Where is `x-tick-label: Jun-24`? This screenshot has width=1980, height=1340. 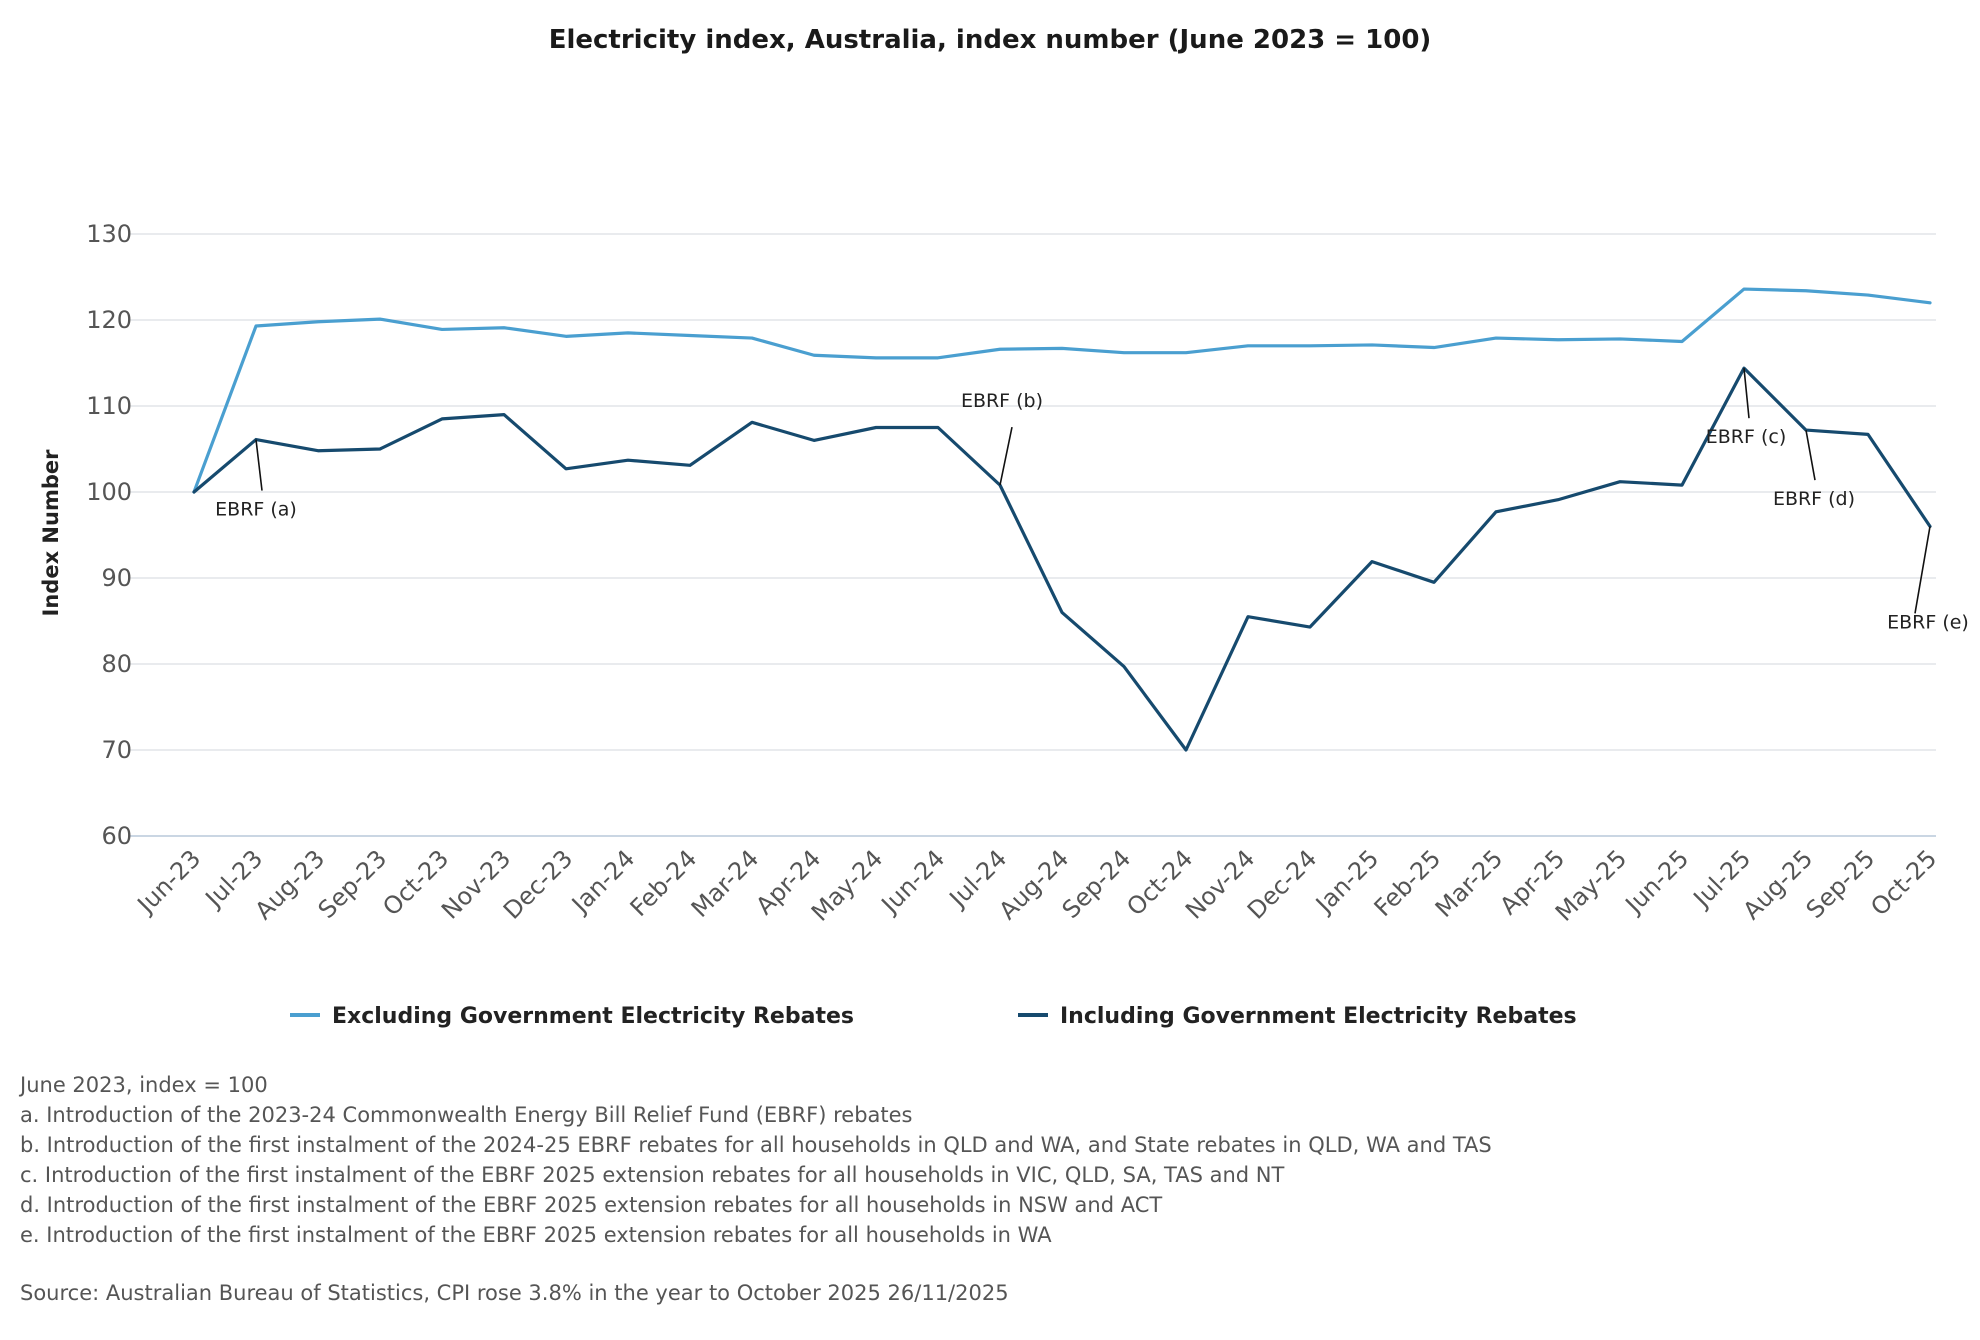 x-tick-label: Jun-24 is located at coordinates (912, 881).